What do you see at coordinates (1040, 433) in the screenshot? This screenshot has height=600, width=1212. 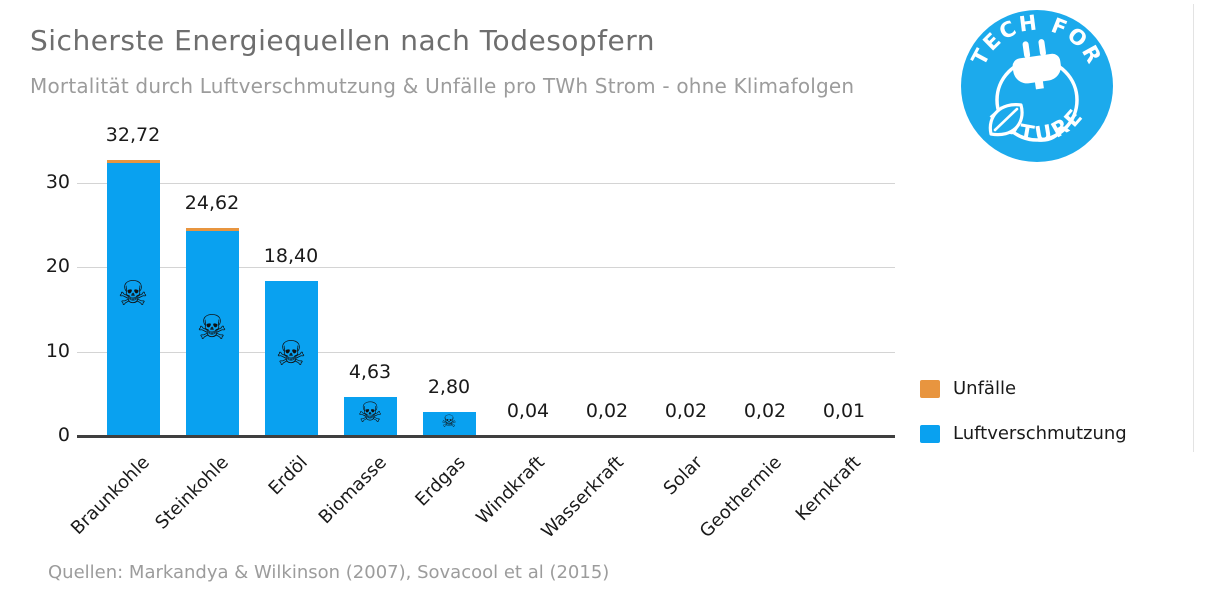 I see `legend-label: Luftverschmutzung` at bounding box center [1040, 433].